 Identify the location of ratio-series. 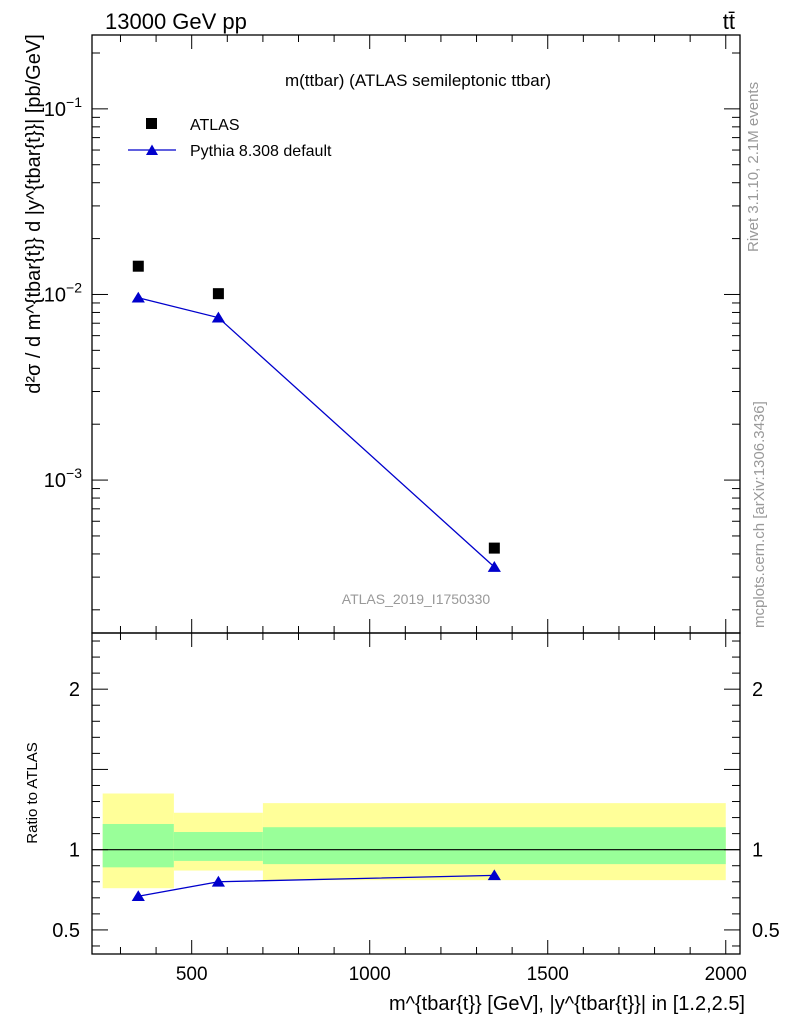
(316, 885).